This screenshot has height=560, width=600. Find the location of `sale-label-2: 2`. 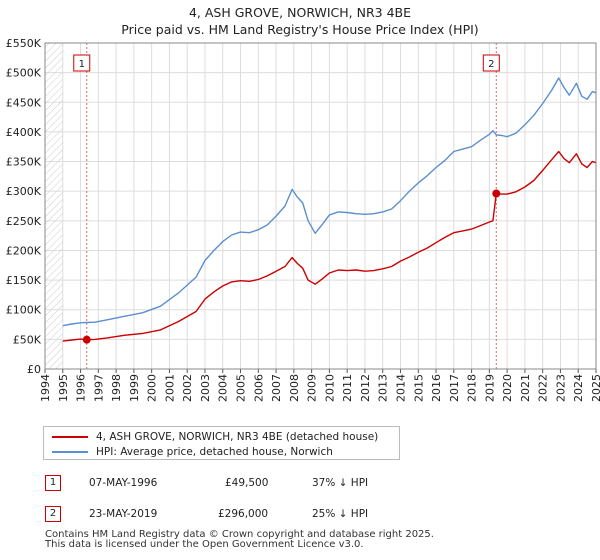

sale-label-2: 2 is located at coordinates (491, 64).